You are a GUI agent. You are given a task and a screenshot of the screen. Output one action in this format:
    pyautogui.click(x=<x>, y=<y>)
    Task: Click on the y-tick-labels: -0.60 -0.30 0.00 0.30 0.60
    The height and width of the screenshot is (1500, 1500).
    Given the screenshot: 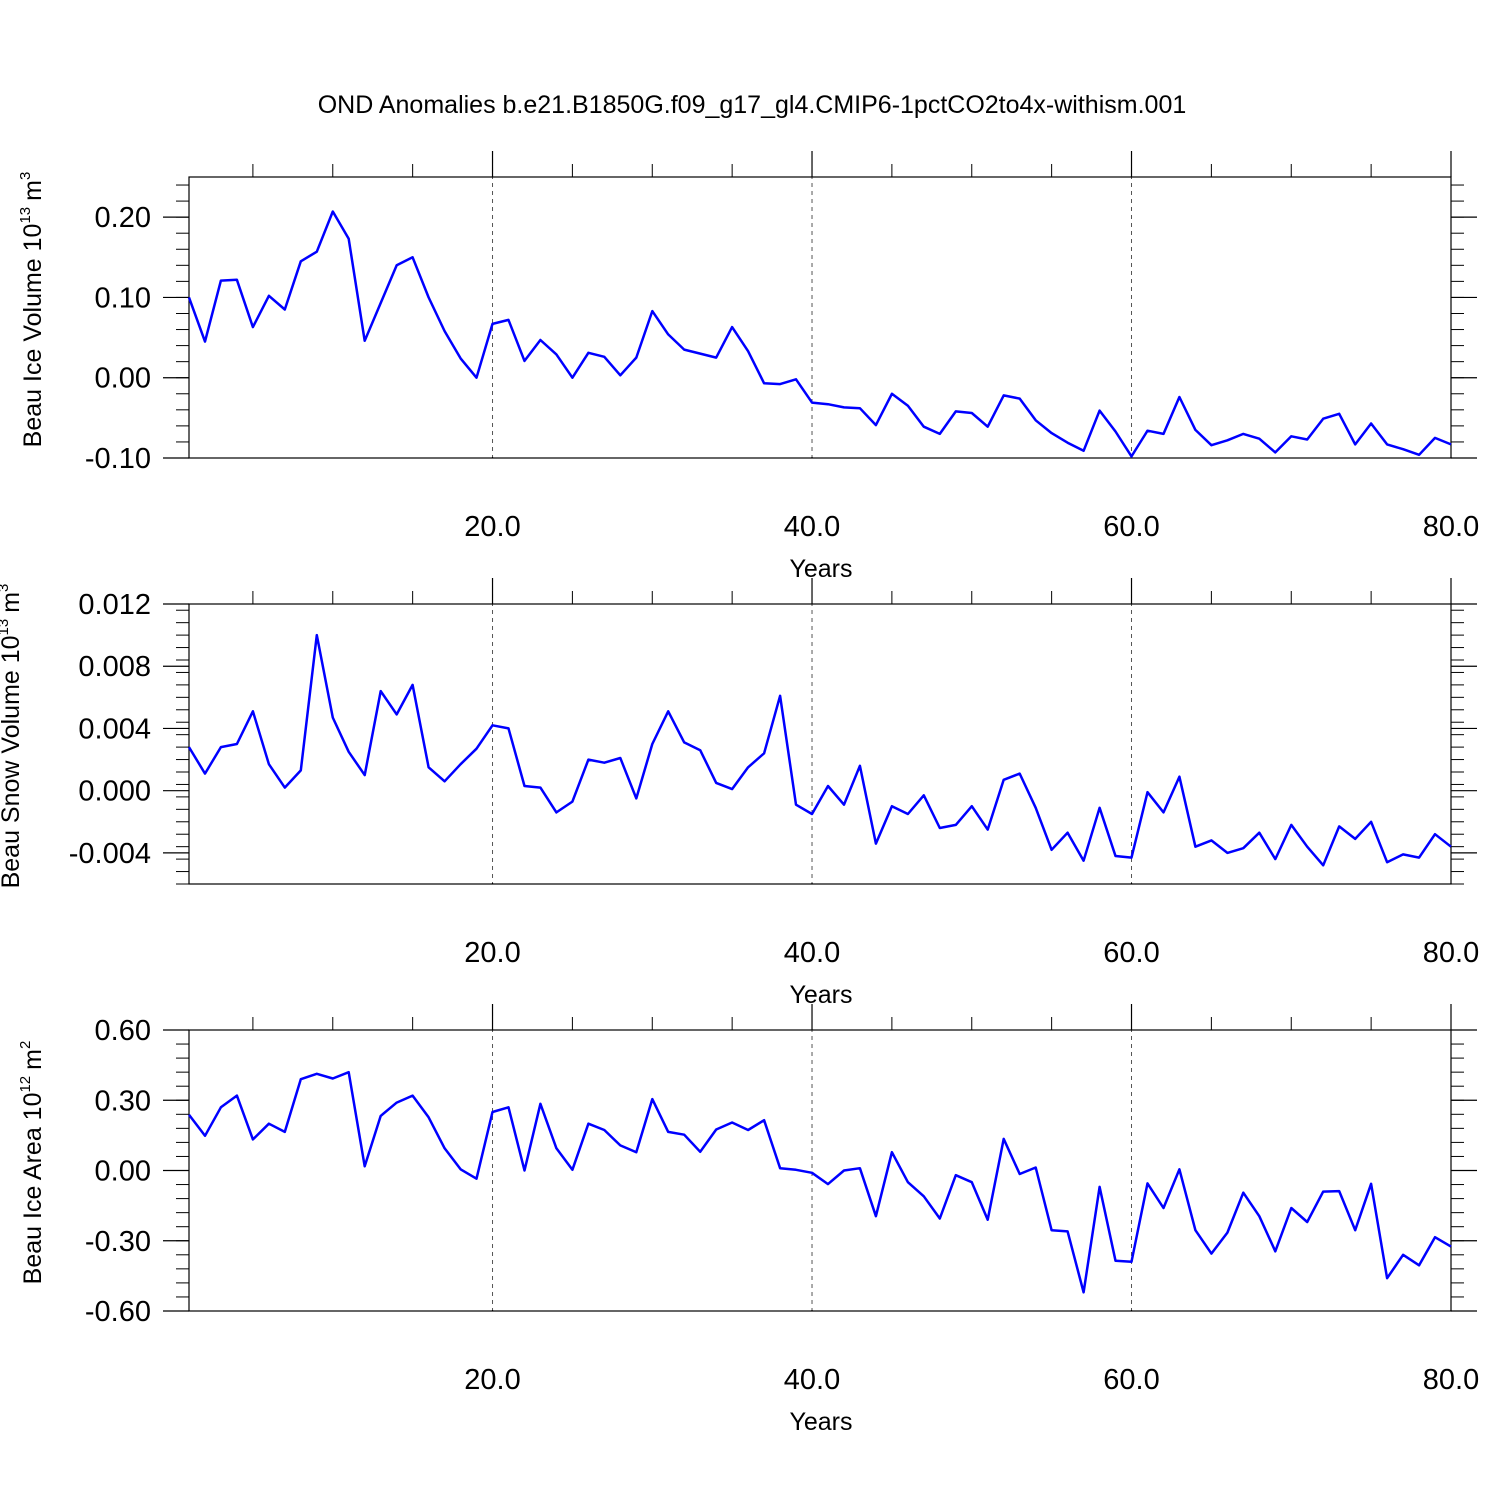 What is the action you would take?
    pyautogui.click(x=118, y=1171)
    